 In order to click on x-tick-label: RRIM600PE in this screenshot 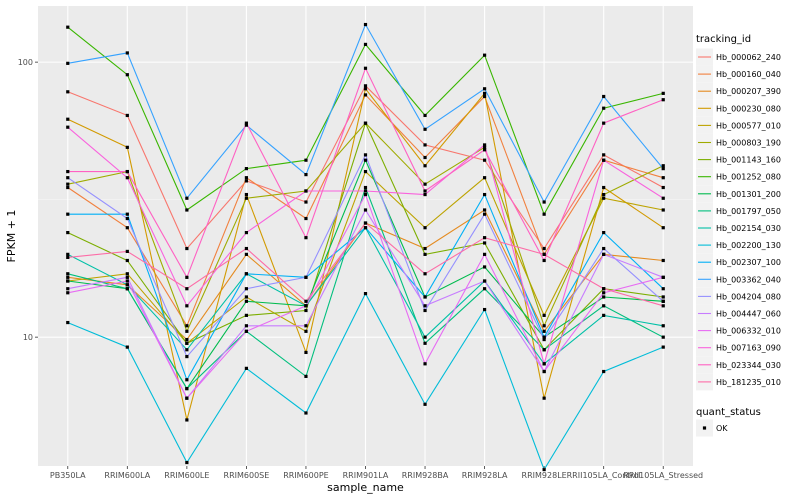, I will do `click(306, 475)`.